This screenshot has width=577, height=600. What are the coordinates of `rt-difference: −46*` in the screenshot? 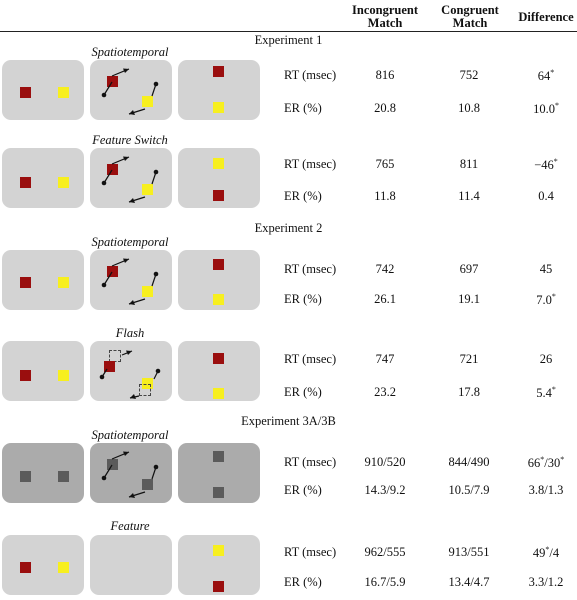 It's located at (546, 165).